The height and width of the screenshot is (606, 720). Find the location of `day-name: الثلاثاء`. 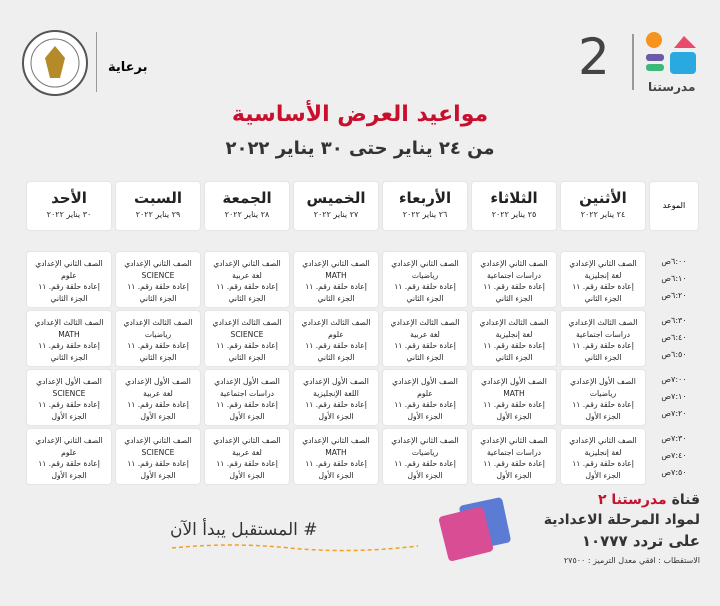

day-name: الثلاثاء is located at coordinates (514, 198).